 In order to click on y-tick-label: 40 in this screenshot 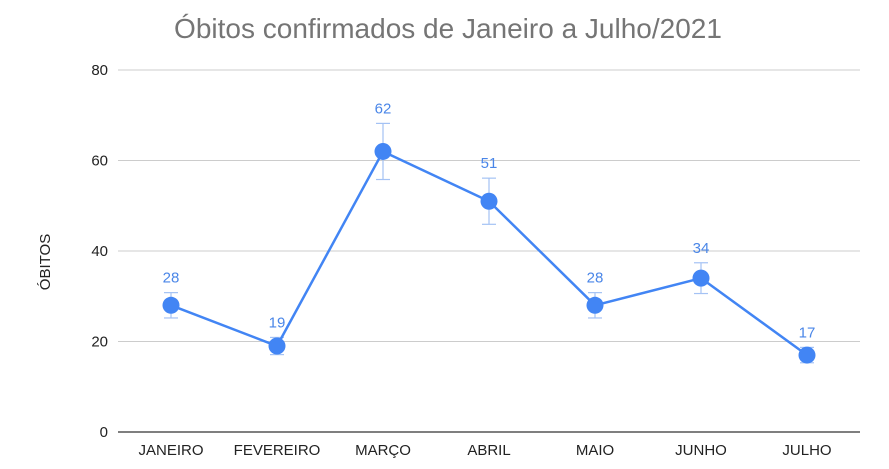, I will do `click(99, 251)`.